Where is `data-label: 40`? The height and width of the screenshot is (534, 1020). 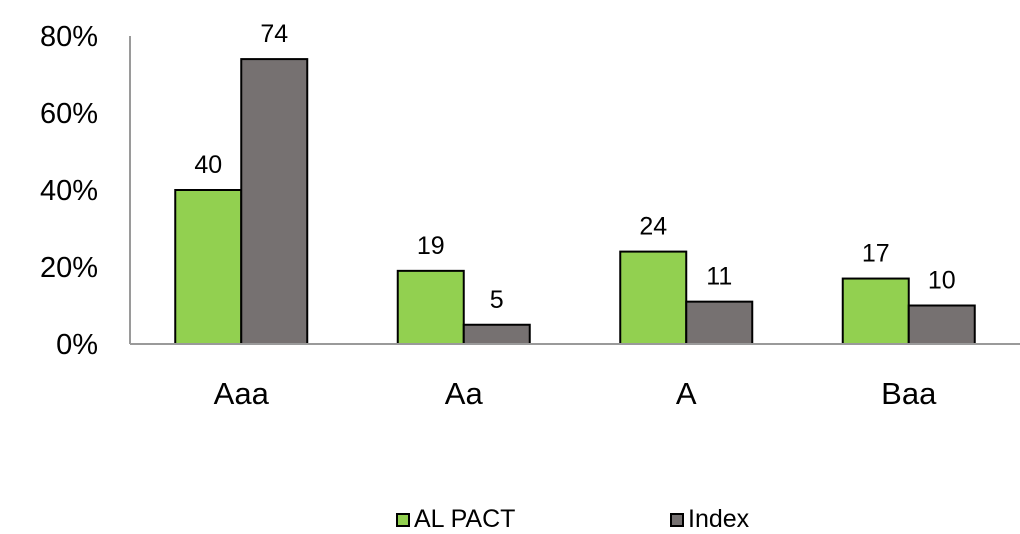 data-label: 40 is located at coordinates (208, 165).